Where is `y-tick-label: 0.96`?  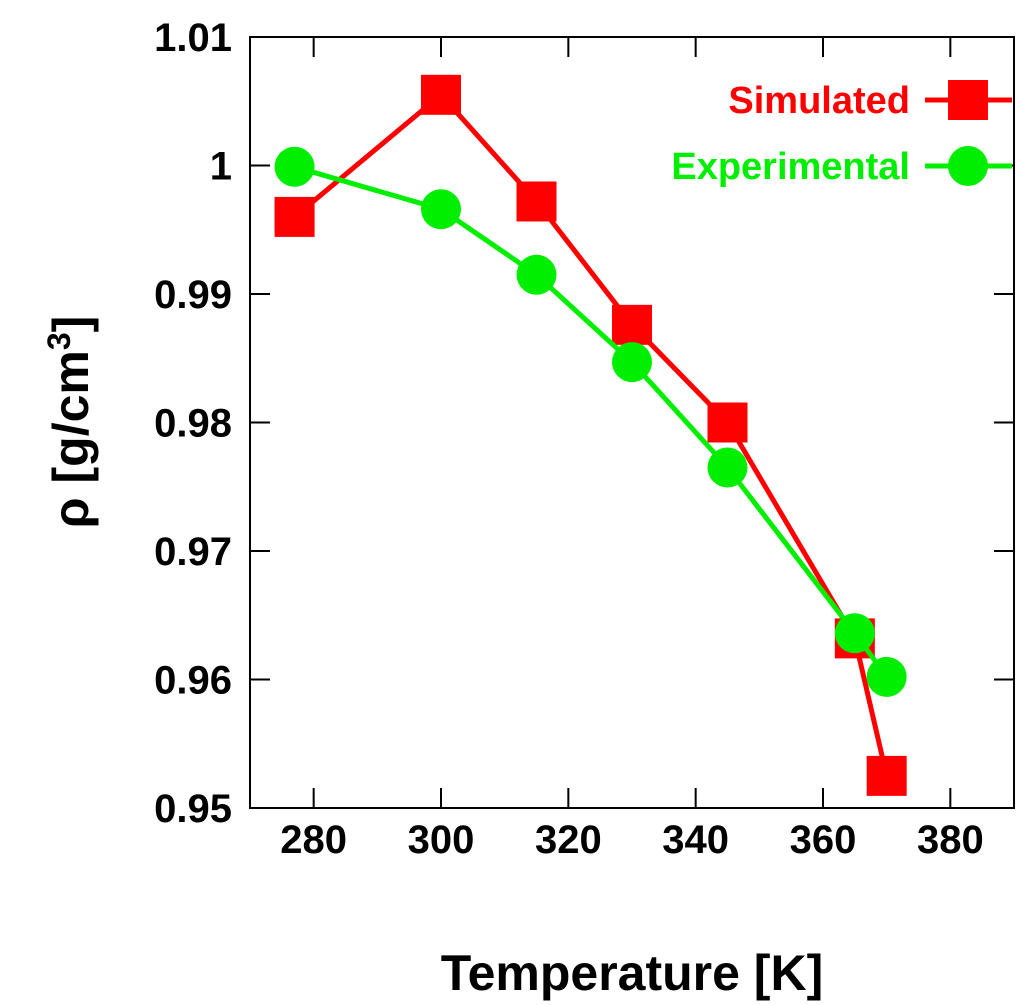
y-tick-label: 0.96 is located at coordinates (193, 681).